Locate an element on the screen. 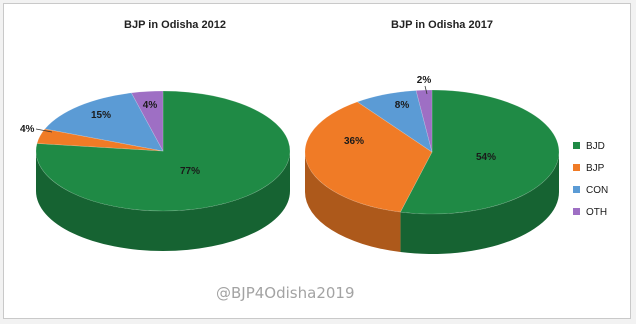  legend-swatch-oth is located at coordinates (576, 211).